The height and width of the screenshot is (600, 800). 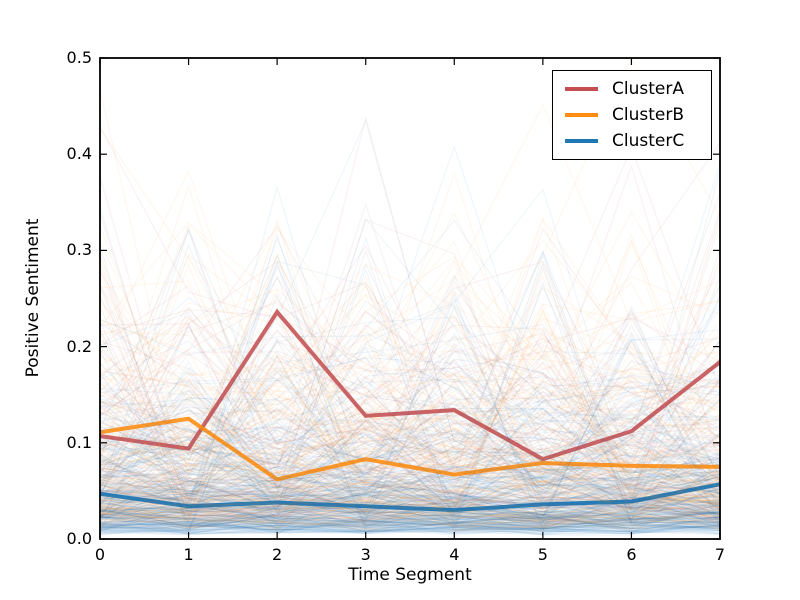 I want to click on legend-entry-clusterb: ClusterB, so click(x=632, y=115).